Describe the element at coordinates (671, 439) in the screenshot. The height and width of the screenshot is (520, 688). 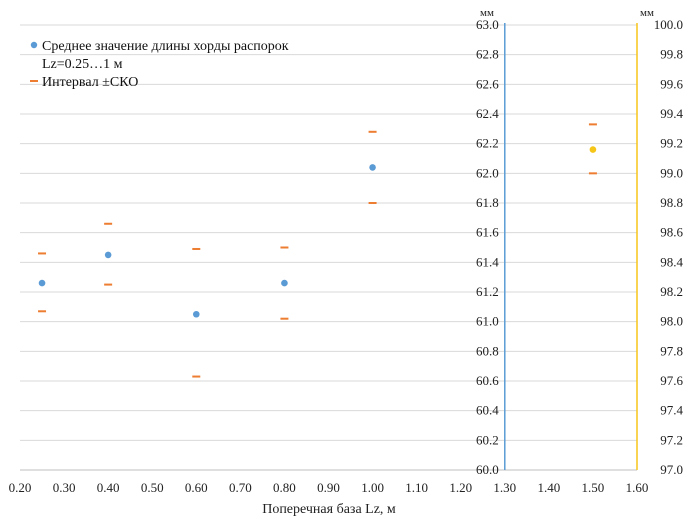
I see `right-axis-tick-label: 97.2` at that location.